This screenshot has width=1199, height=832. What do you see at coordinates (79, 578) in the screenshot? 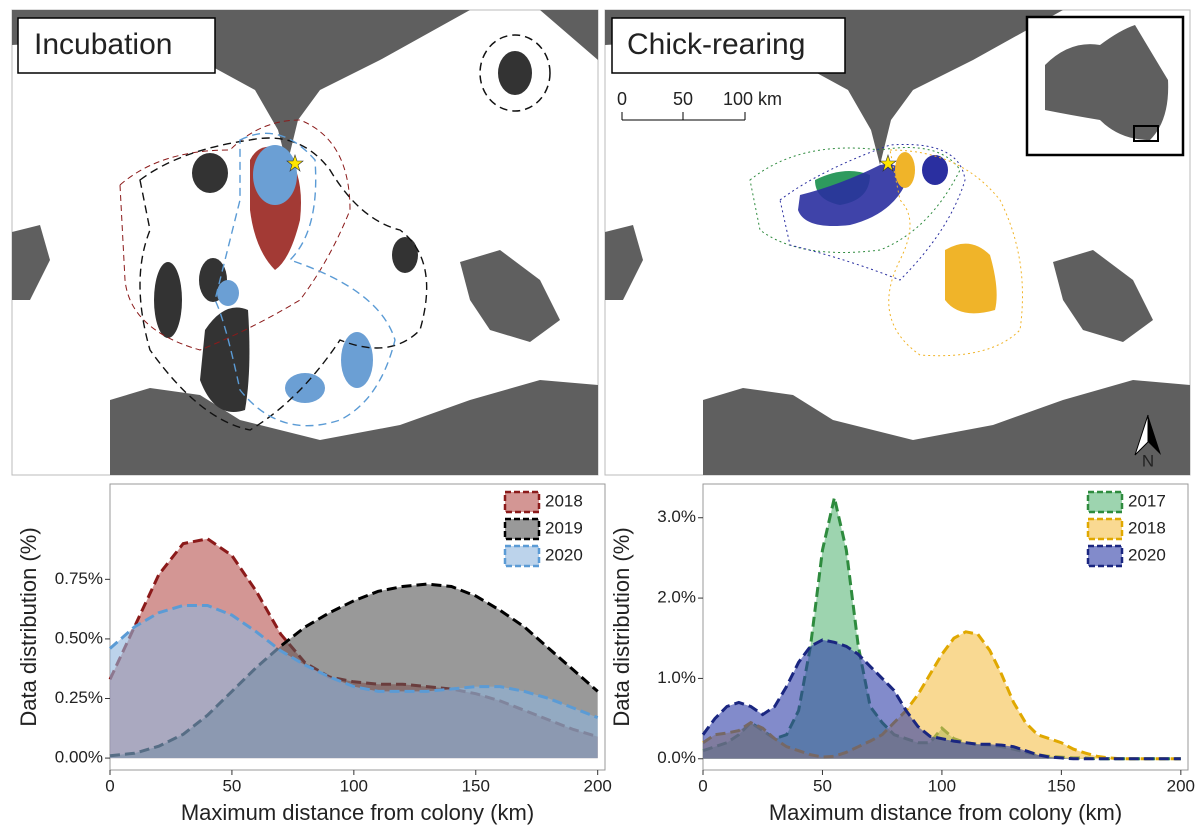
I see `y-tick-label: 0.75%` at bounding box center [79, 578].